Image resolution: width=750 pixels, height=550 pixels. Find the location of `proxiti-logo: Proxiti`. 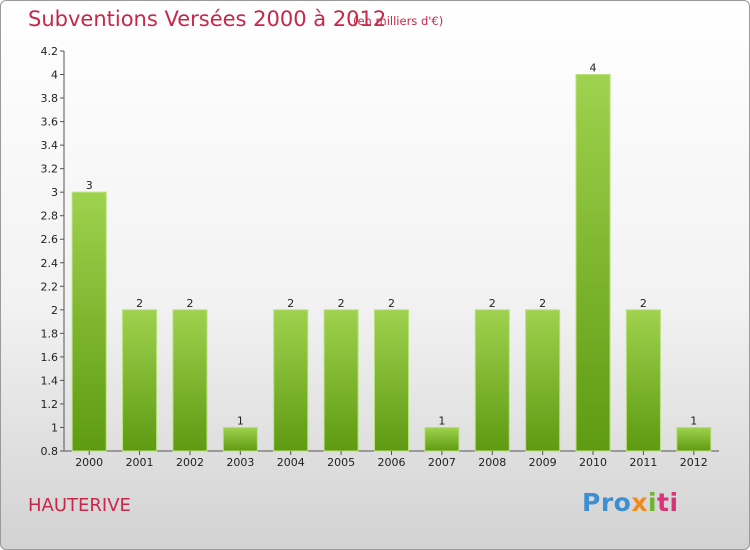

proxiti-logo: Proxiti is located at coordinates (630, 502).